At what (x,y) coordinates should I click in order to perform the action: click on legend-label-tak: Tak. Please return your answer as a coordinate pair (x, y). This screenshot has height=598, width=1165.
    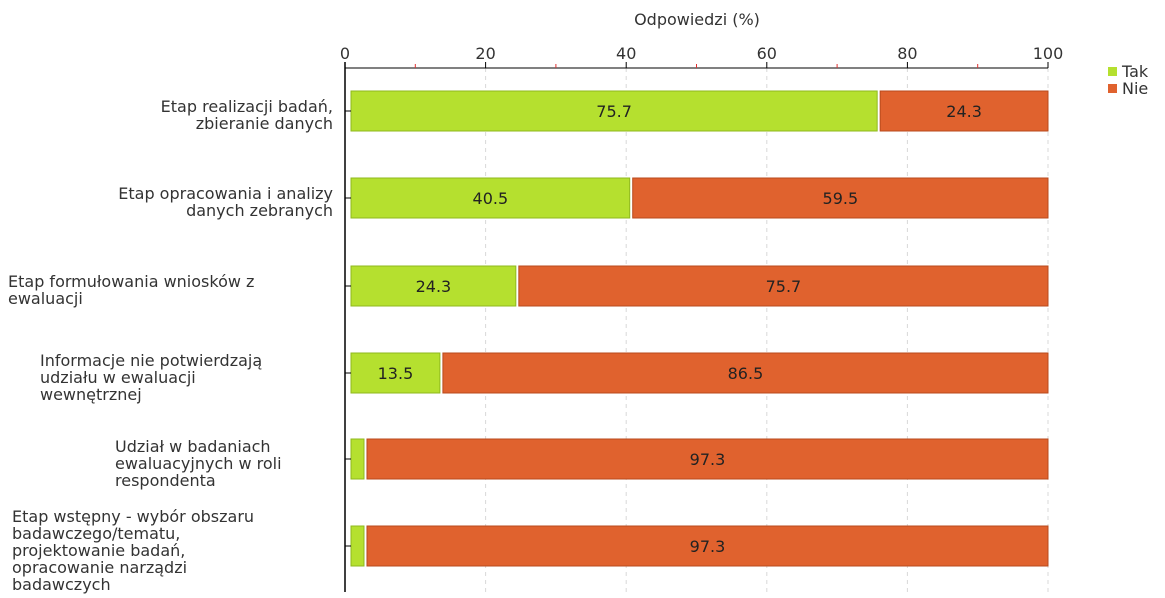
    Looking at the image, I should click on (1135, 71).